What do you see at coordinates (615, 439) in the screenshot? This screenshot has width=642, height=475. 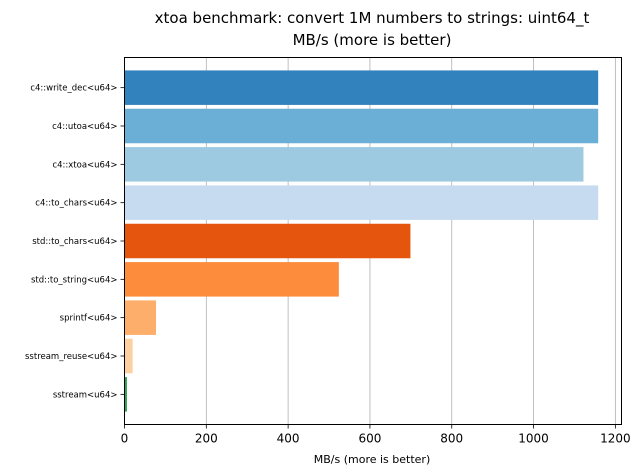 I see `x-tick-label: 1200` at bounding box center [615, 439].